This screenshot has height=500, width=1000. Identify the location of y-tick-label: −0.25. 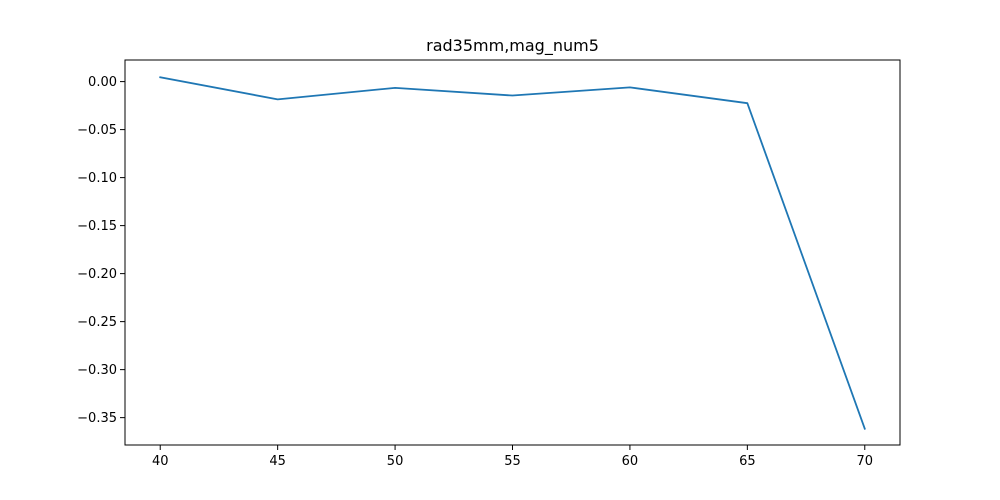
(97, 322).